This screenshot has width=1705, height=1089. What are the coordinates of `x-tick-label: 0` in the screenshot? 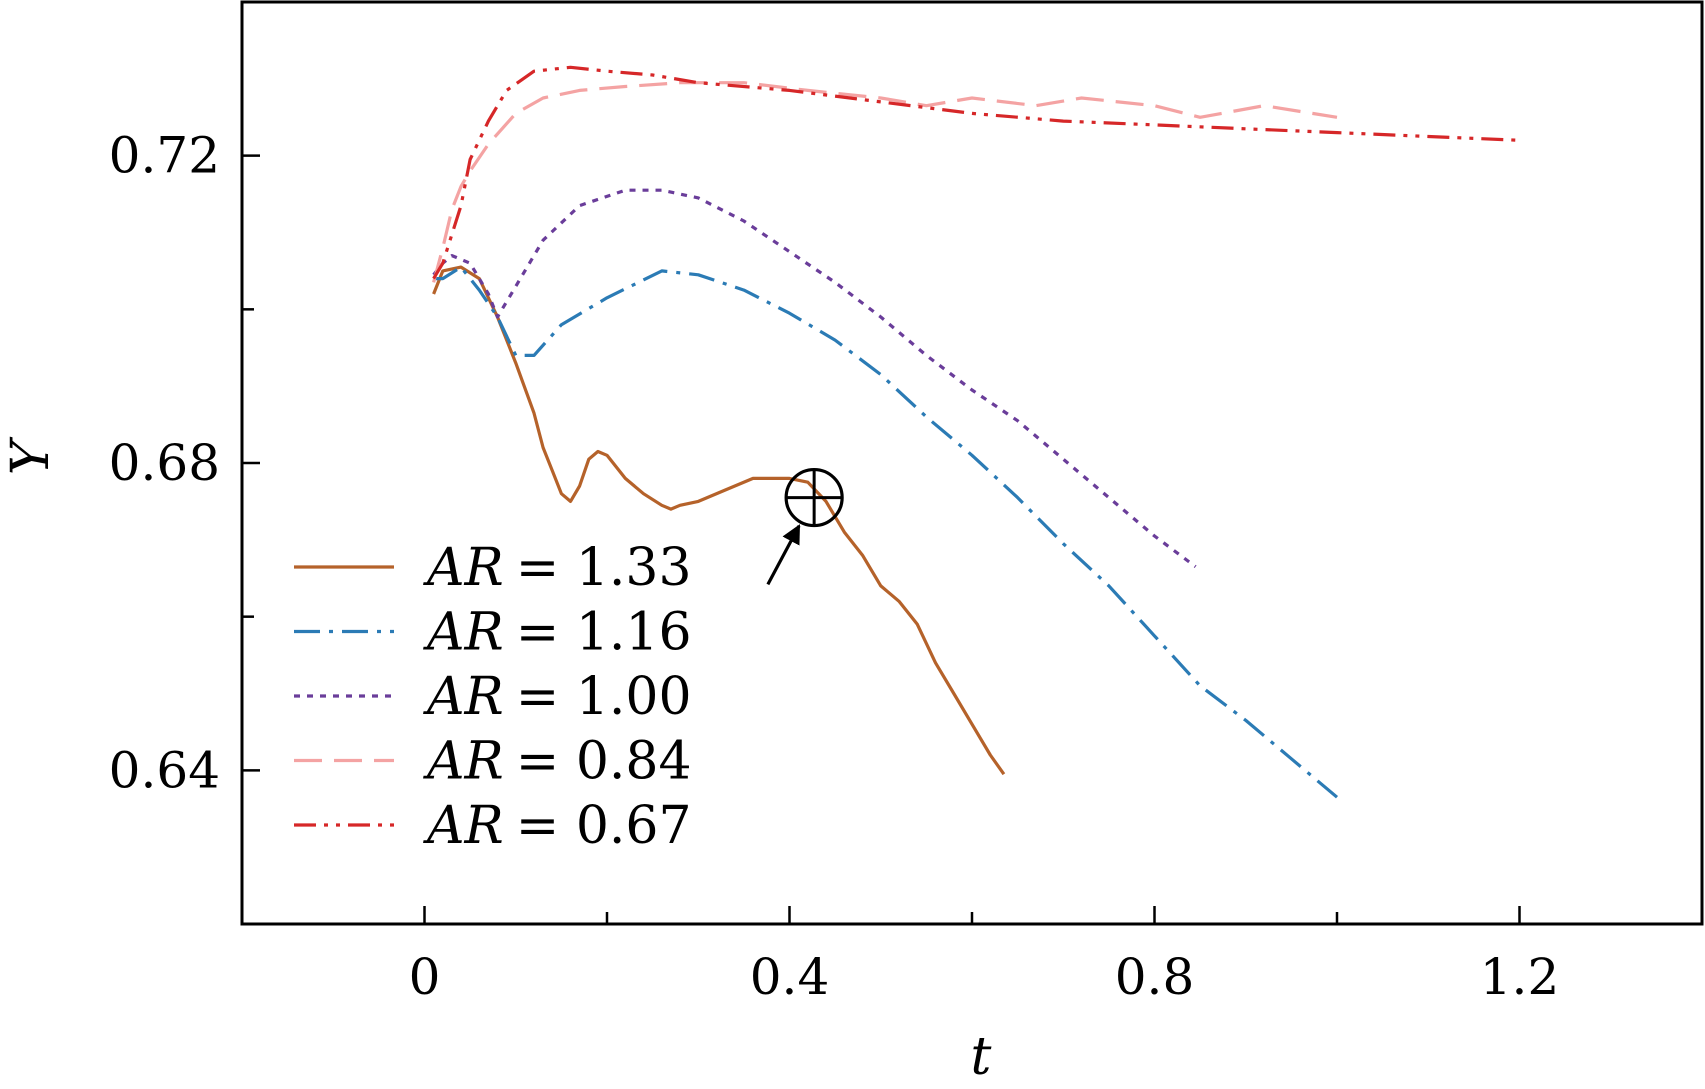 It's located at (425, 977).